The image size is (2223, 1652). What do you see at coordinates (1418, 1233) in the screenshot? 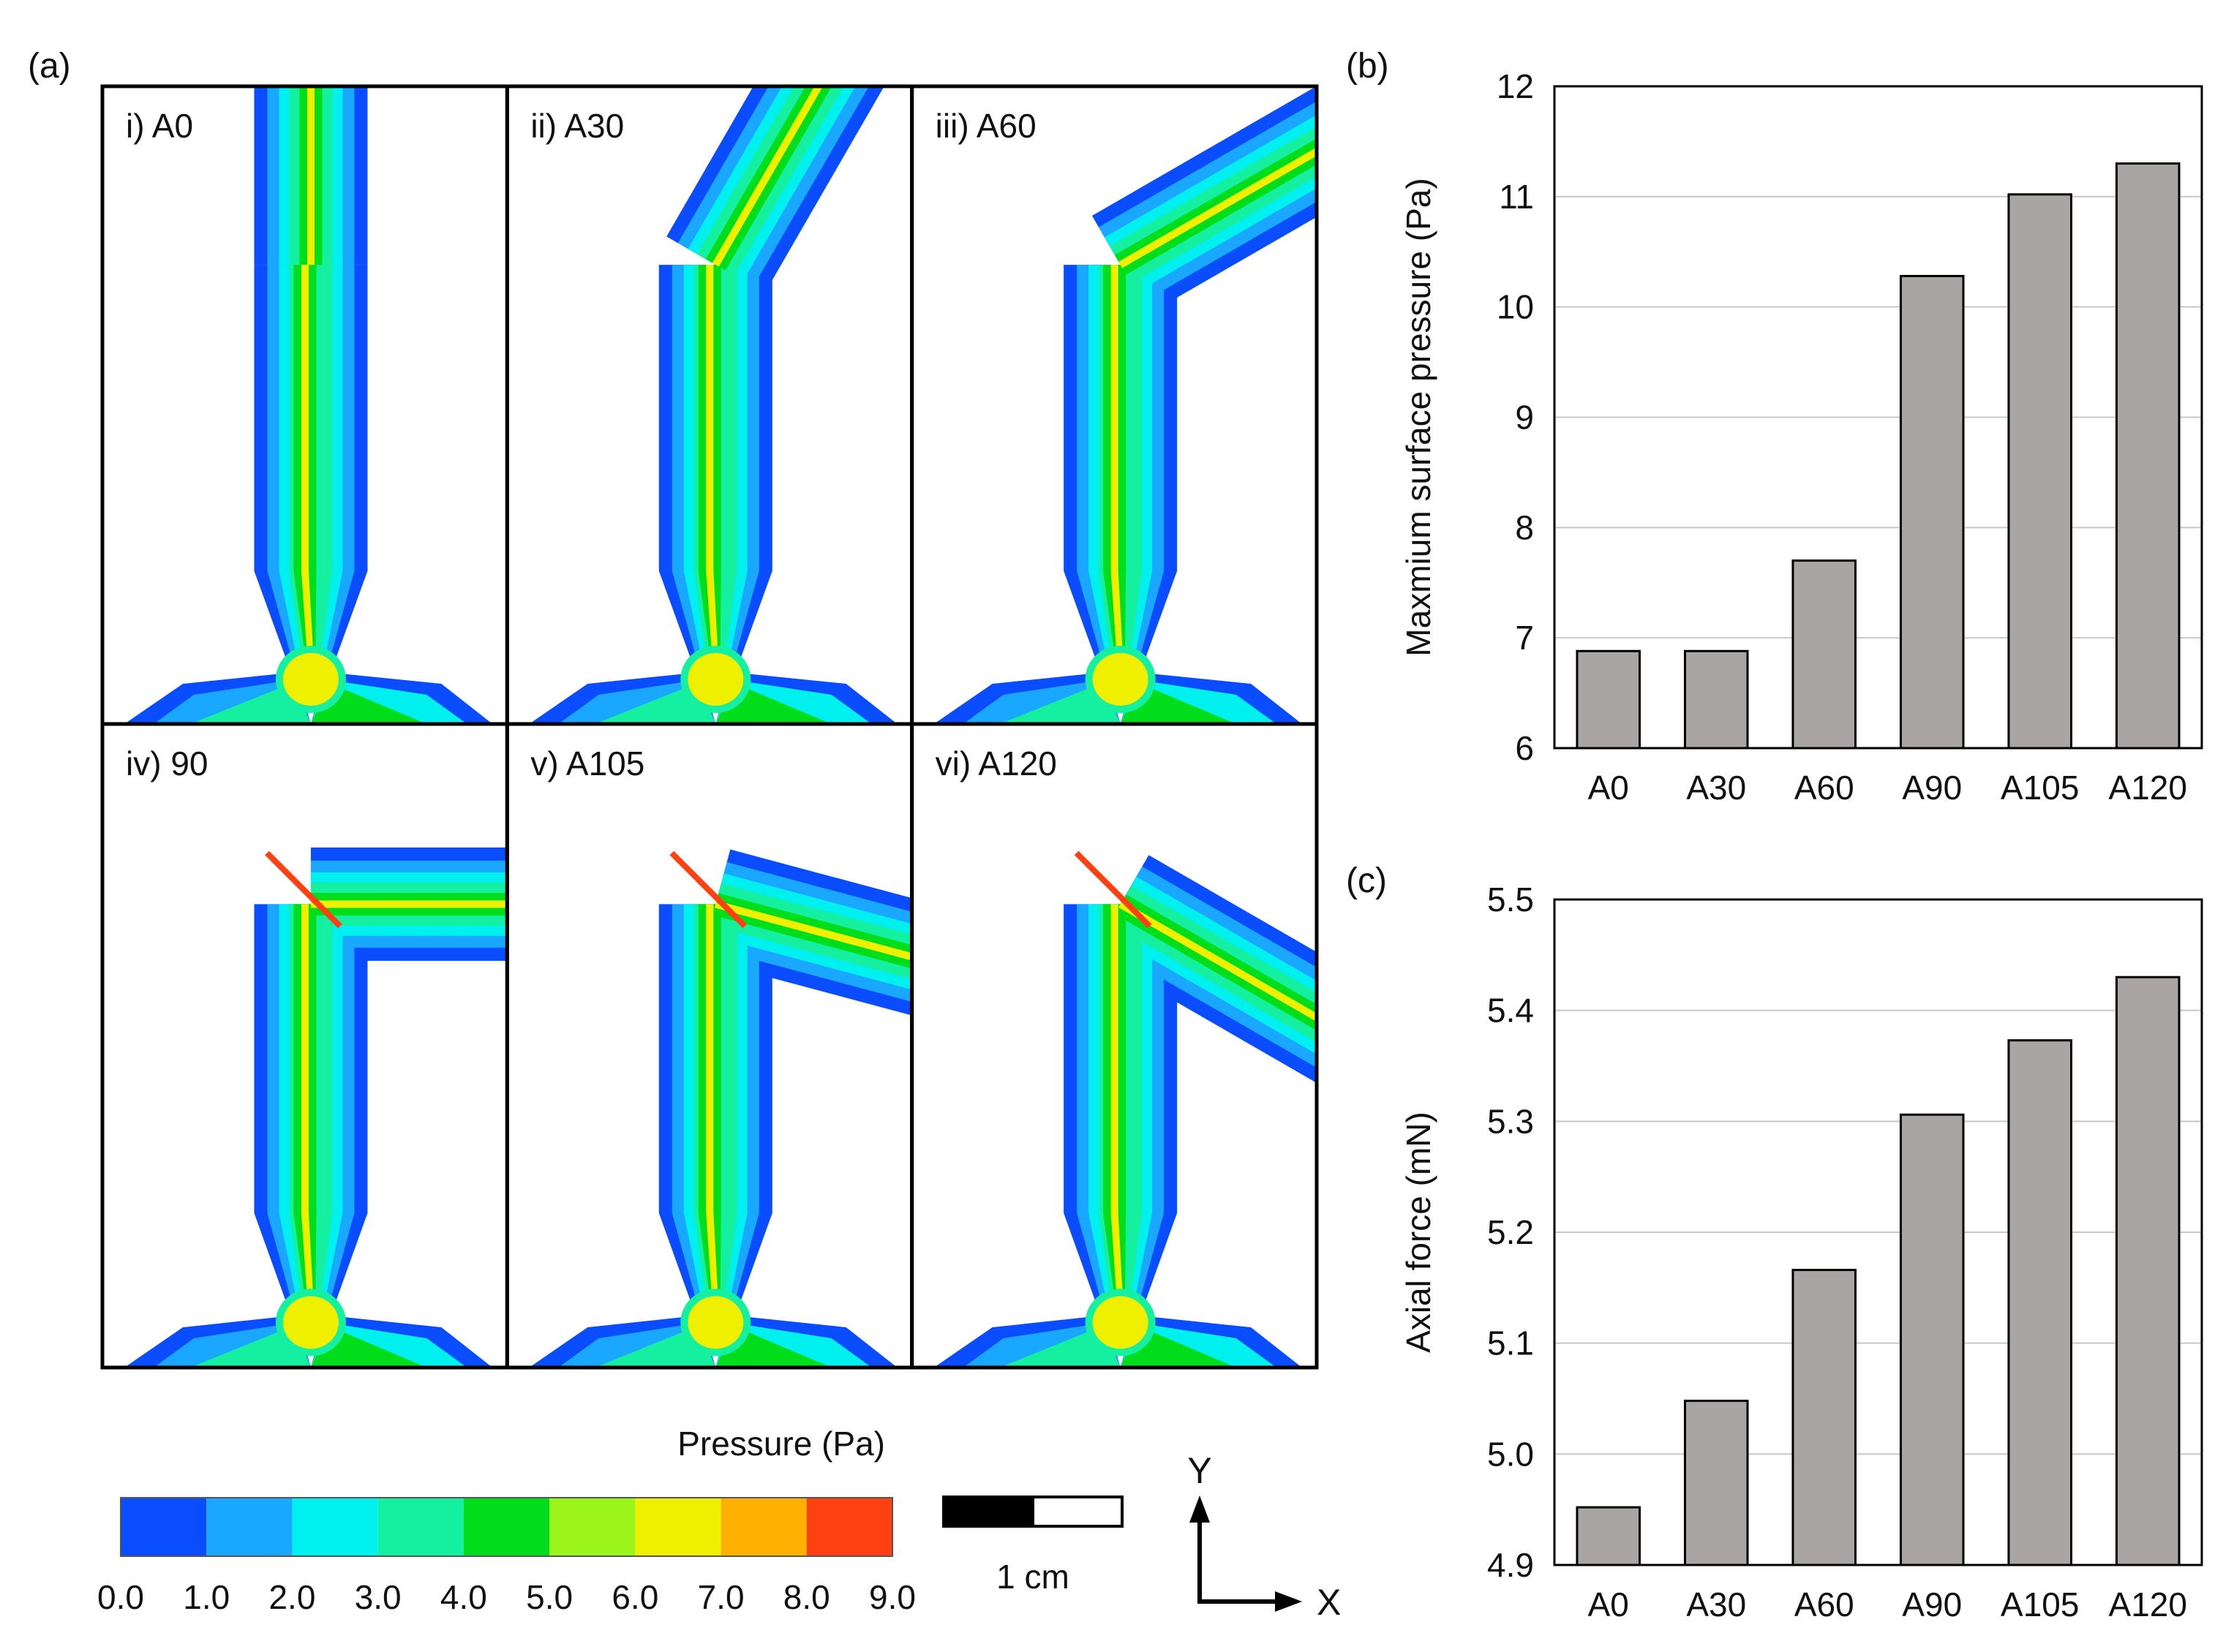
I see `y-axis-label: Axial force (mN)` at bounding box center [1418, 1233].